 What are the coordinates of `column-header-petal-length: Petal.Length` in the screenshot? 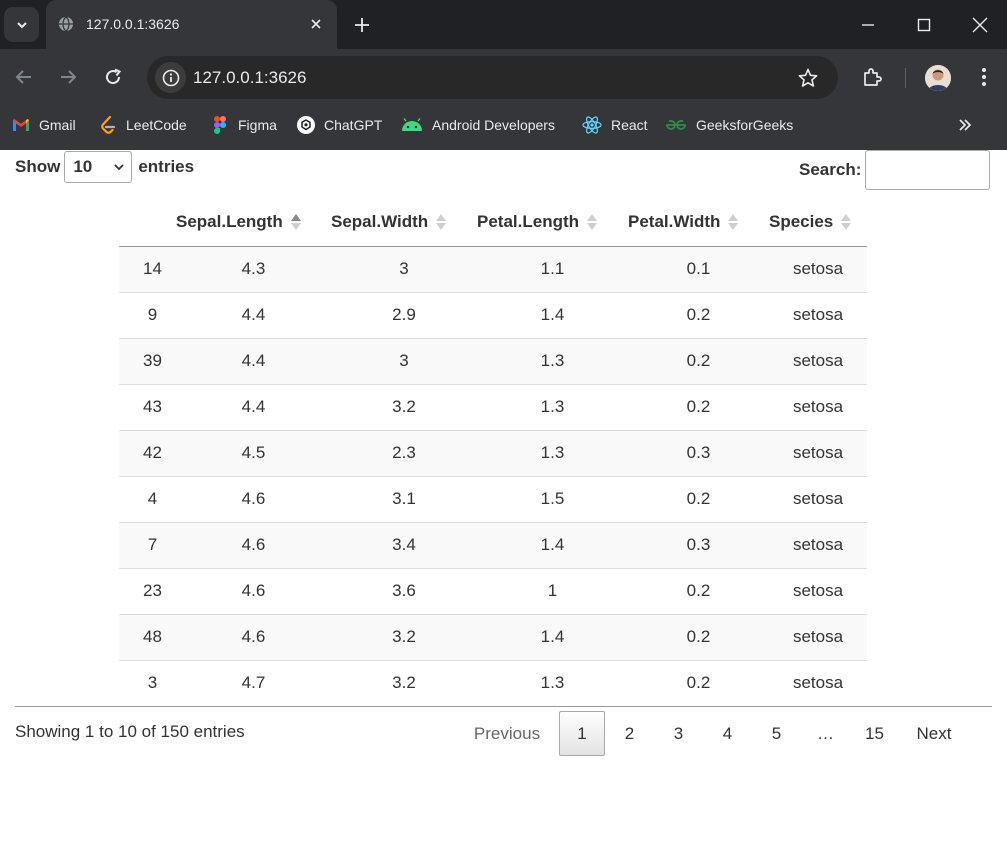 It's located at (552, 222).